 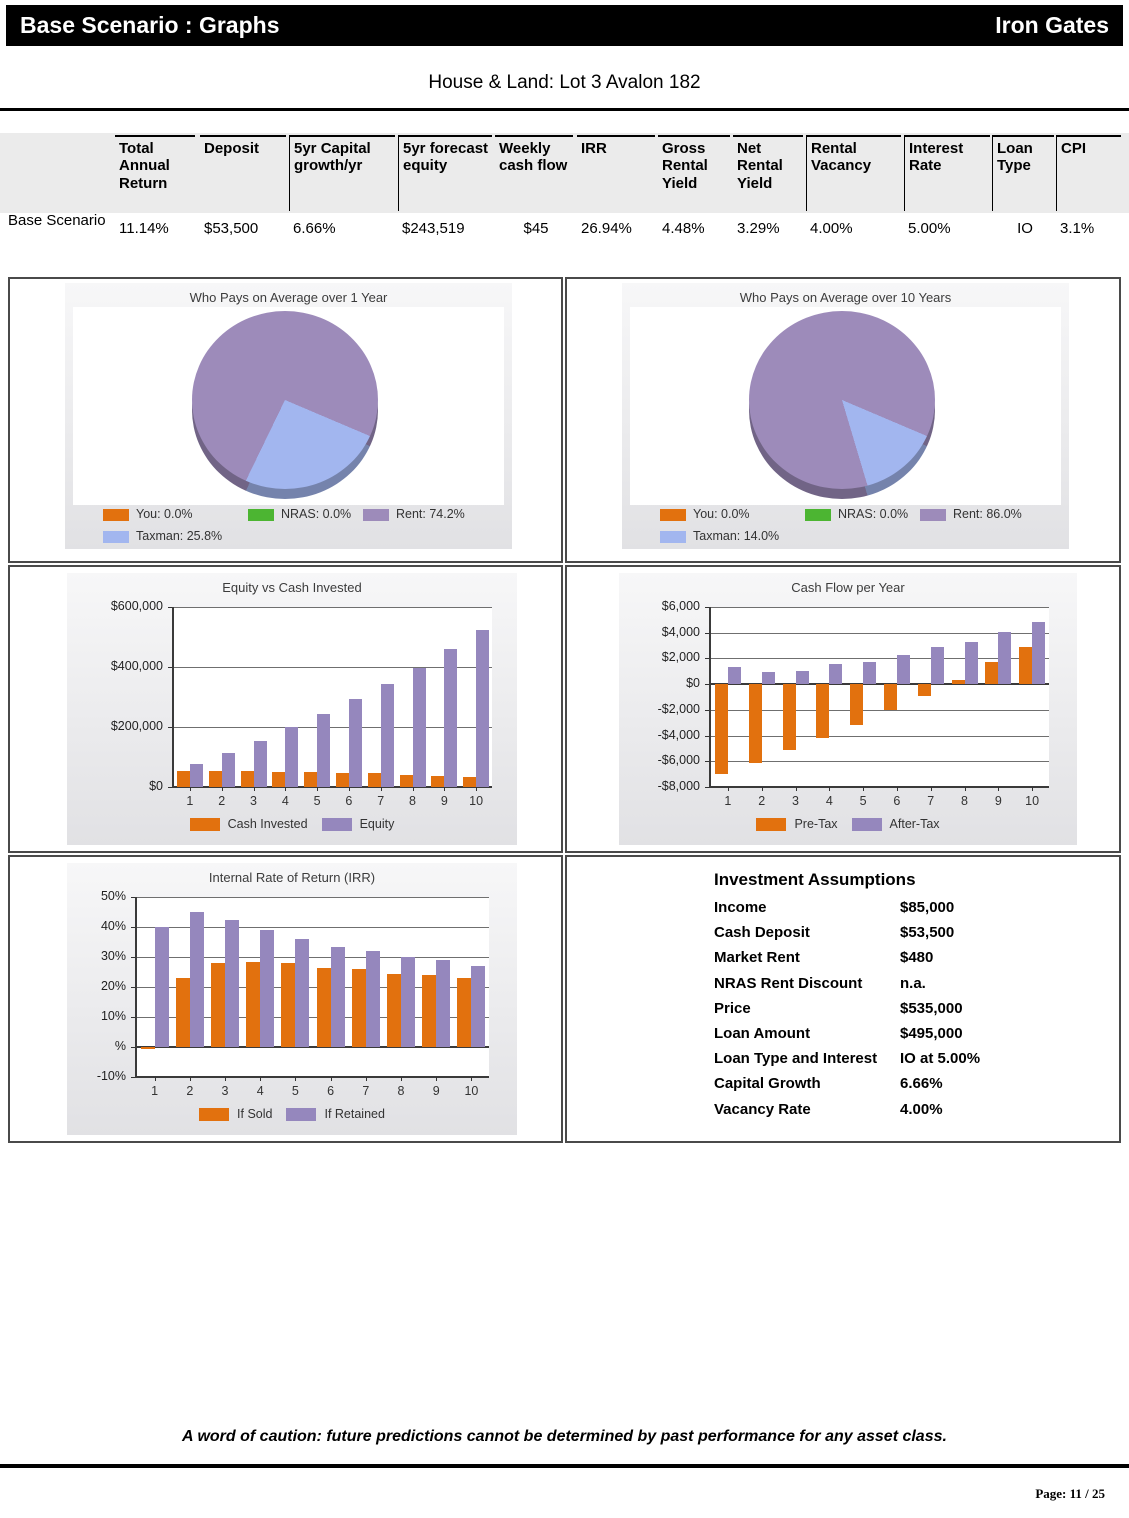 What do you see at coordinates (279, 779) in the screenshot?
I see `bar-equity-cash-invested-yr4` at bounding box center [279, 779].